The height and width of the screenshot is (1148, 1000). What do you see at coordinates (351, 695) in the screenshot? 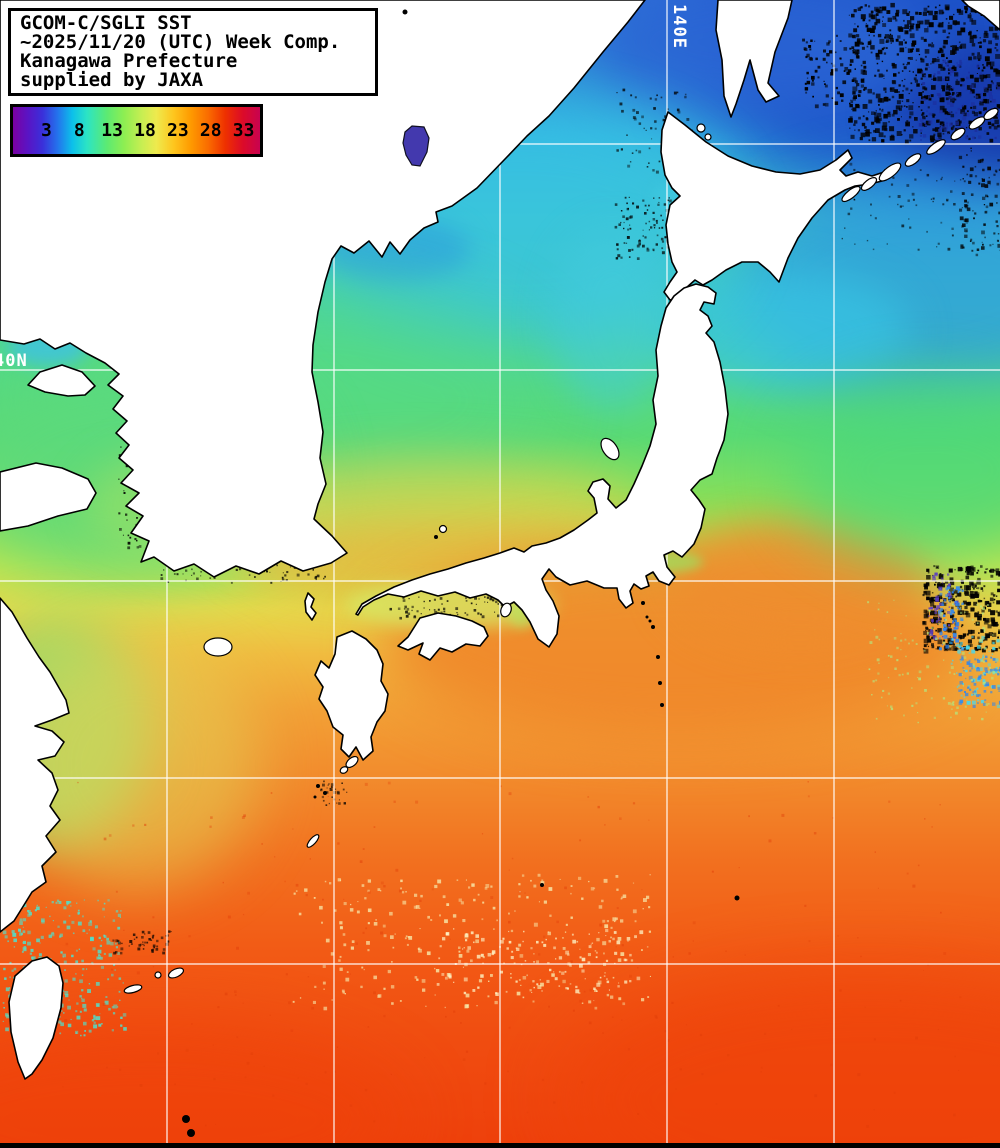
I see `land-kyushu` at bounding box center [351, 695].